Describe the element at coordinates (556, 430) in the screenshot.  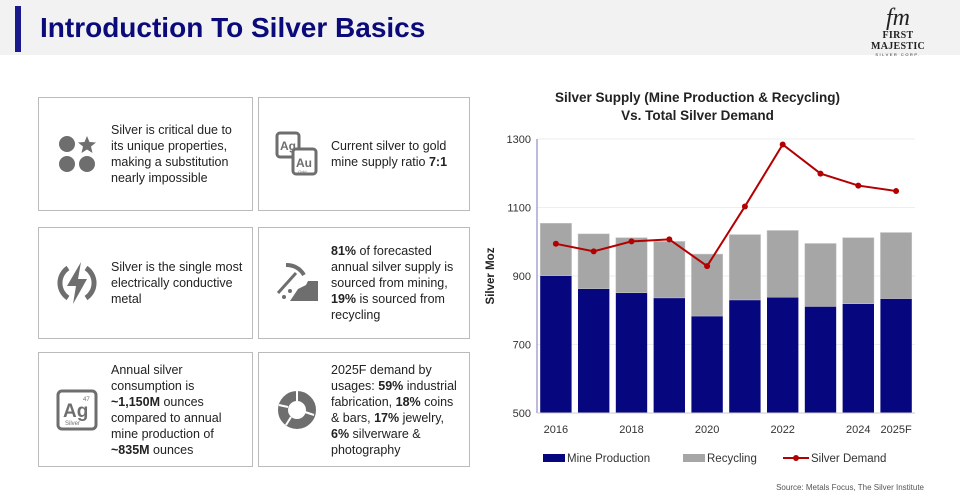
I see `x-tick-label: 2016` at that location.